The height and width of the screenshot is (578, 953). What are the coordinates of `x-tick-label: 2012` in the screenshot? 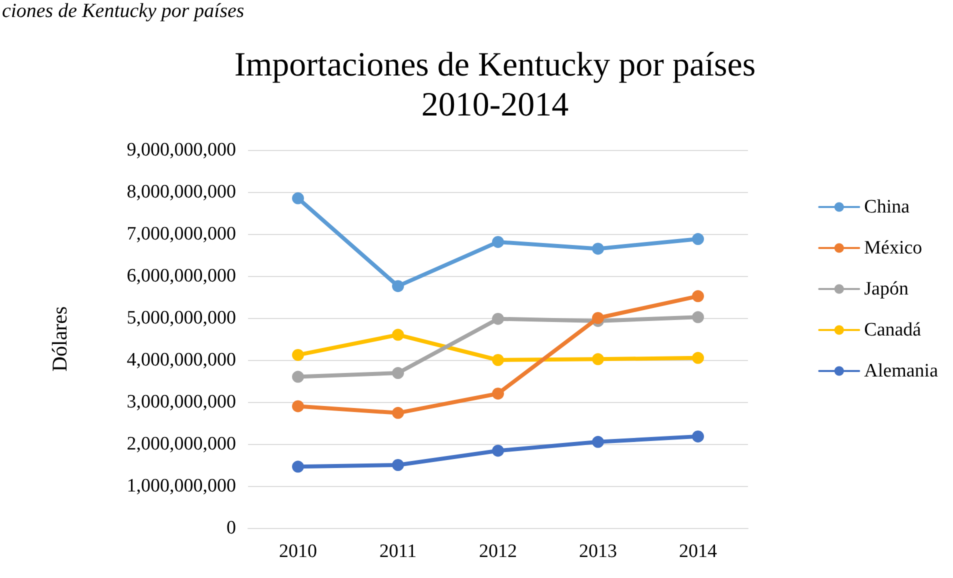 It's located at (498, 551).